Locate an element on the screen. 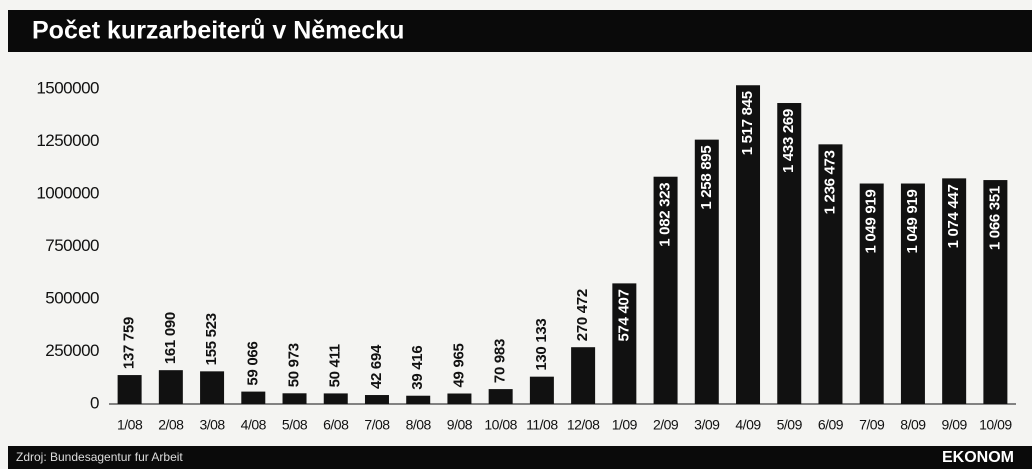  value-label: 1 074 447 is located at coordinates (953, 216).